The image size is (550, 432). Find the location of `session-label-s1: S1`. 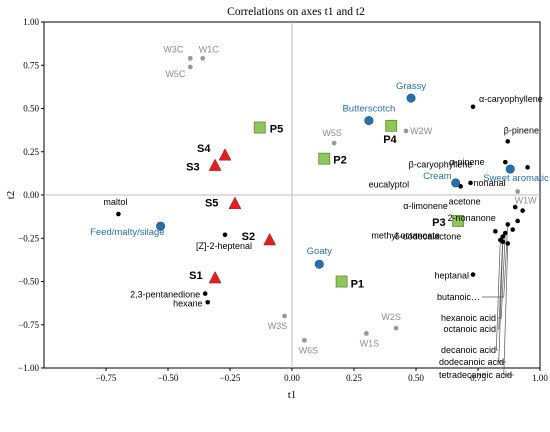

session-label-s1: S1 is located at coordinates (195, 276).